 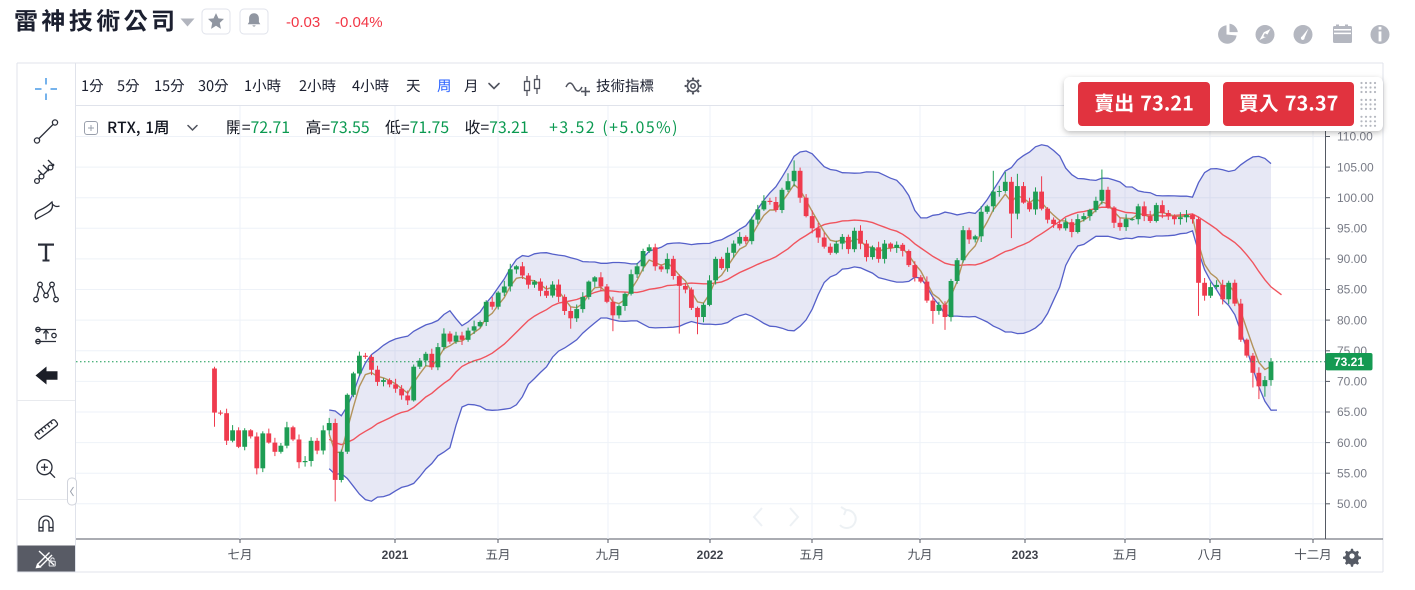 What do you see at coordinates (1352, 382) in the screenshot?
I see `svg-text: 70.00` at bounding box center [1352, 382].